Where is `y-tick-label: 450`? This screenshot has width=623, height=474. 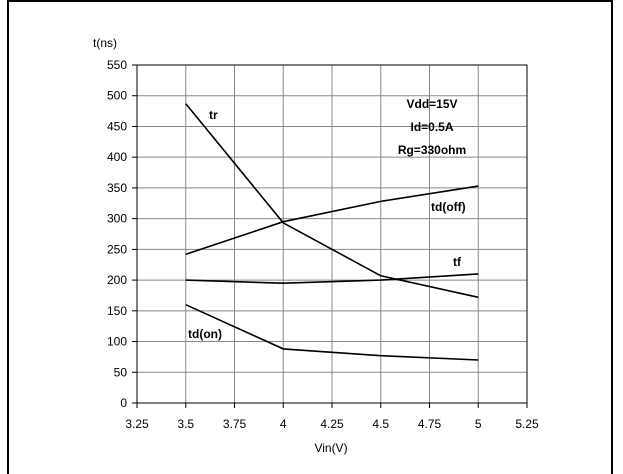
y-tick-label: 450 is located at coordinates (117, 126).